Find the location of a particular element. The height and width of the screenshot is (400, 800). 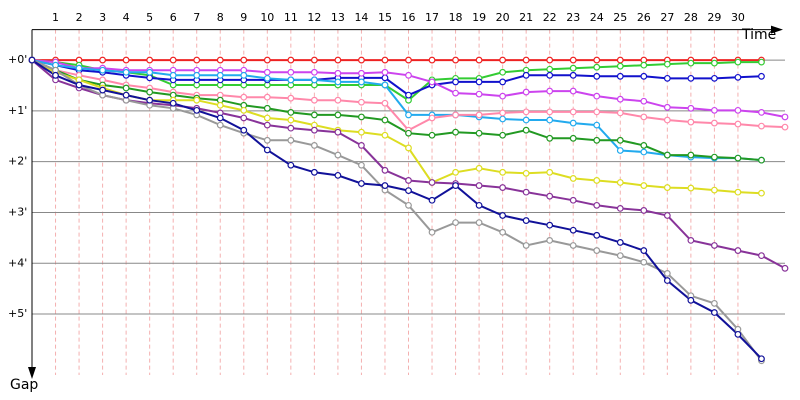

x-tick-label: 11 is located at coordinates (291, 17).